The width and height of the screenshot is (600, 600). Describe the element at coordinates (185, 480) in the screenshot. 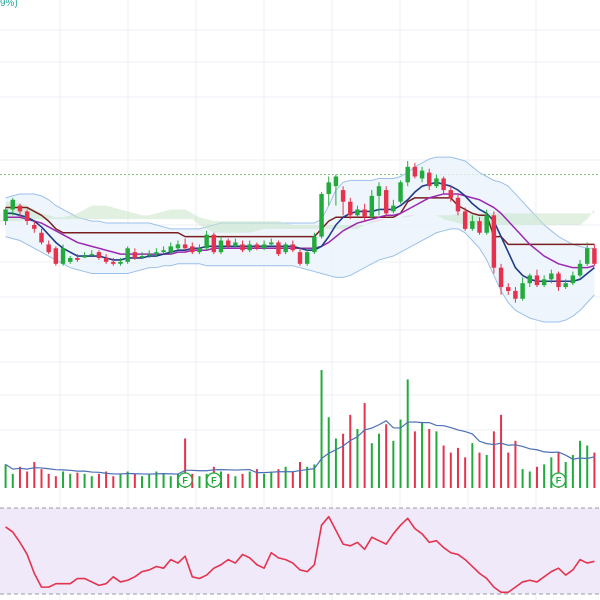

I see `flag-marker` at that location.